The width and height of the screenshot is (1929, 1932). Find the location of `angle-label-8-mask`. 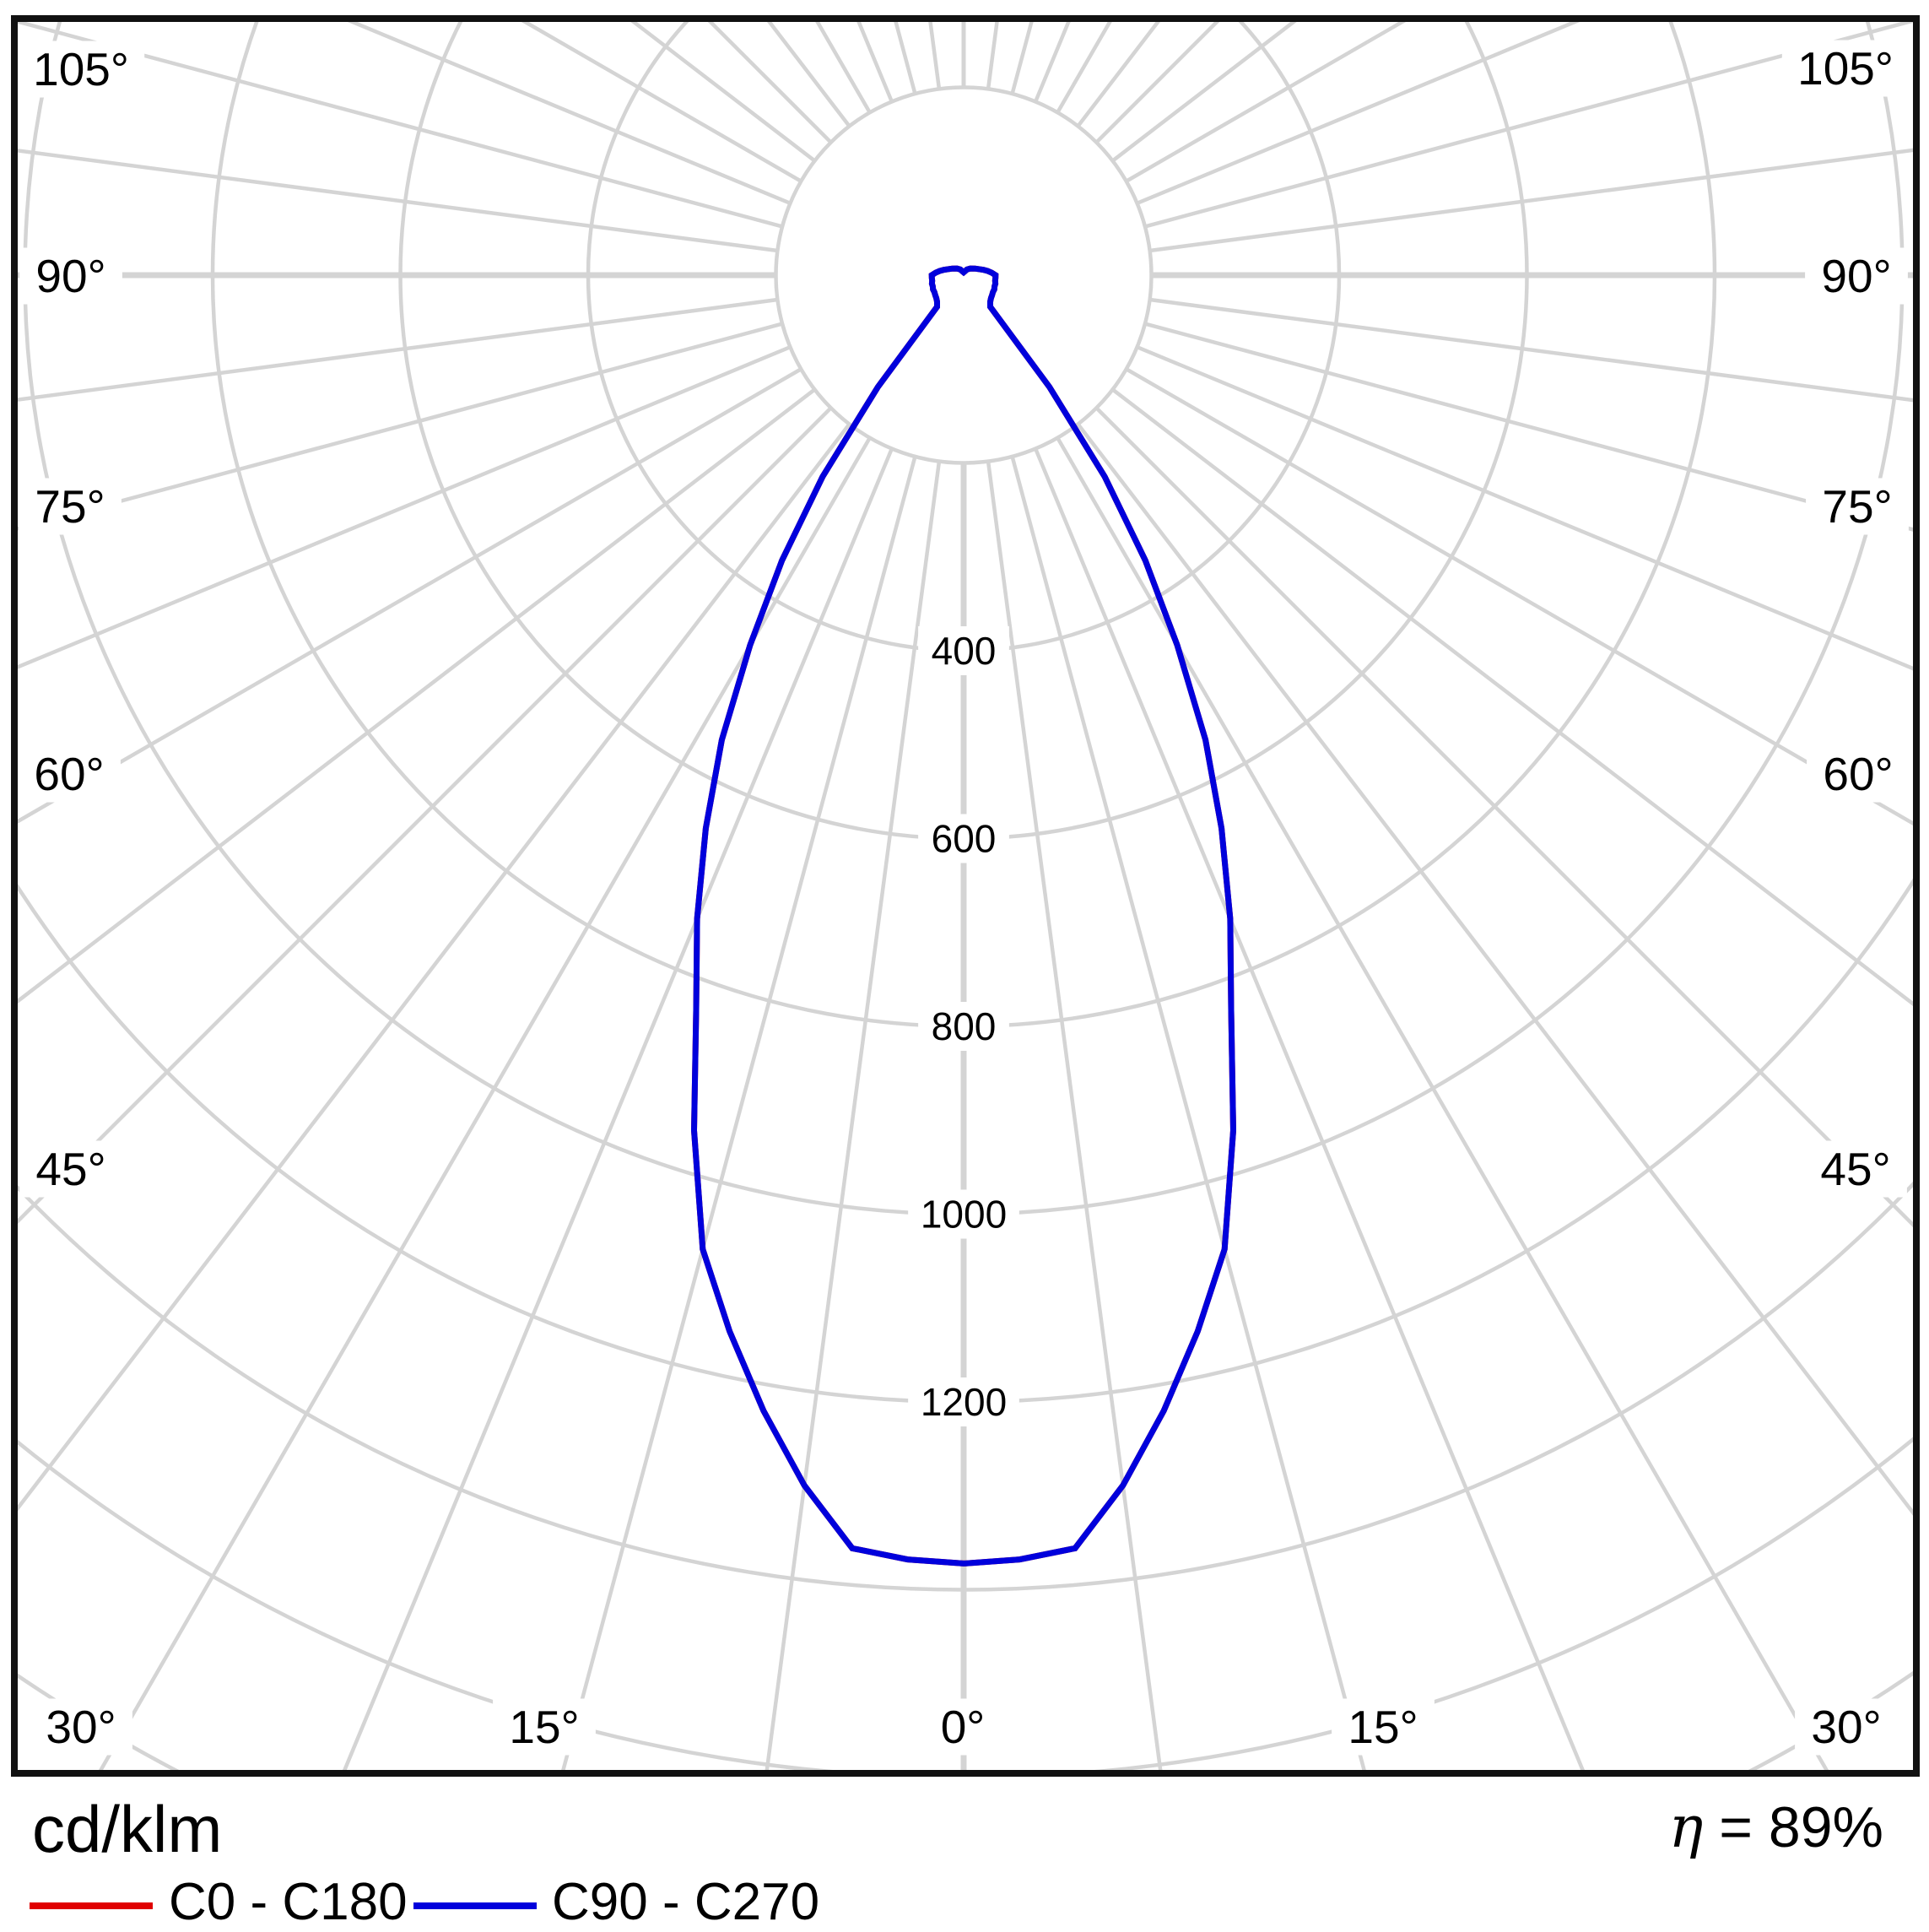

angle-label-8-mask is located at coordinates (1383, 1727).